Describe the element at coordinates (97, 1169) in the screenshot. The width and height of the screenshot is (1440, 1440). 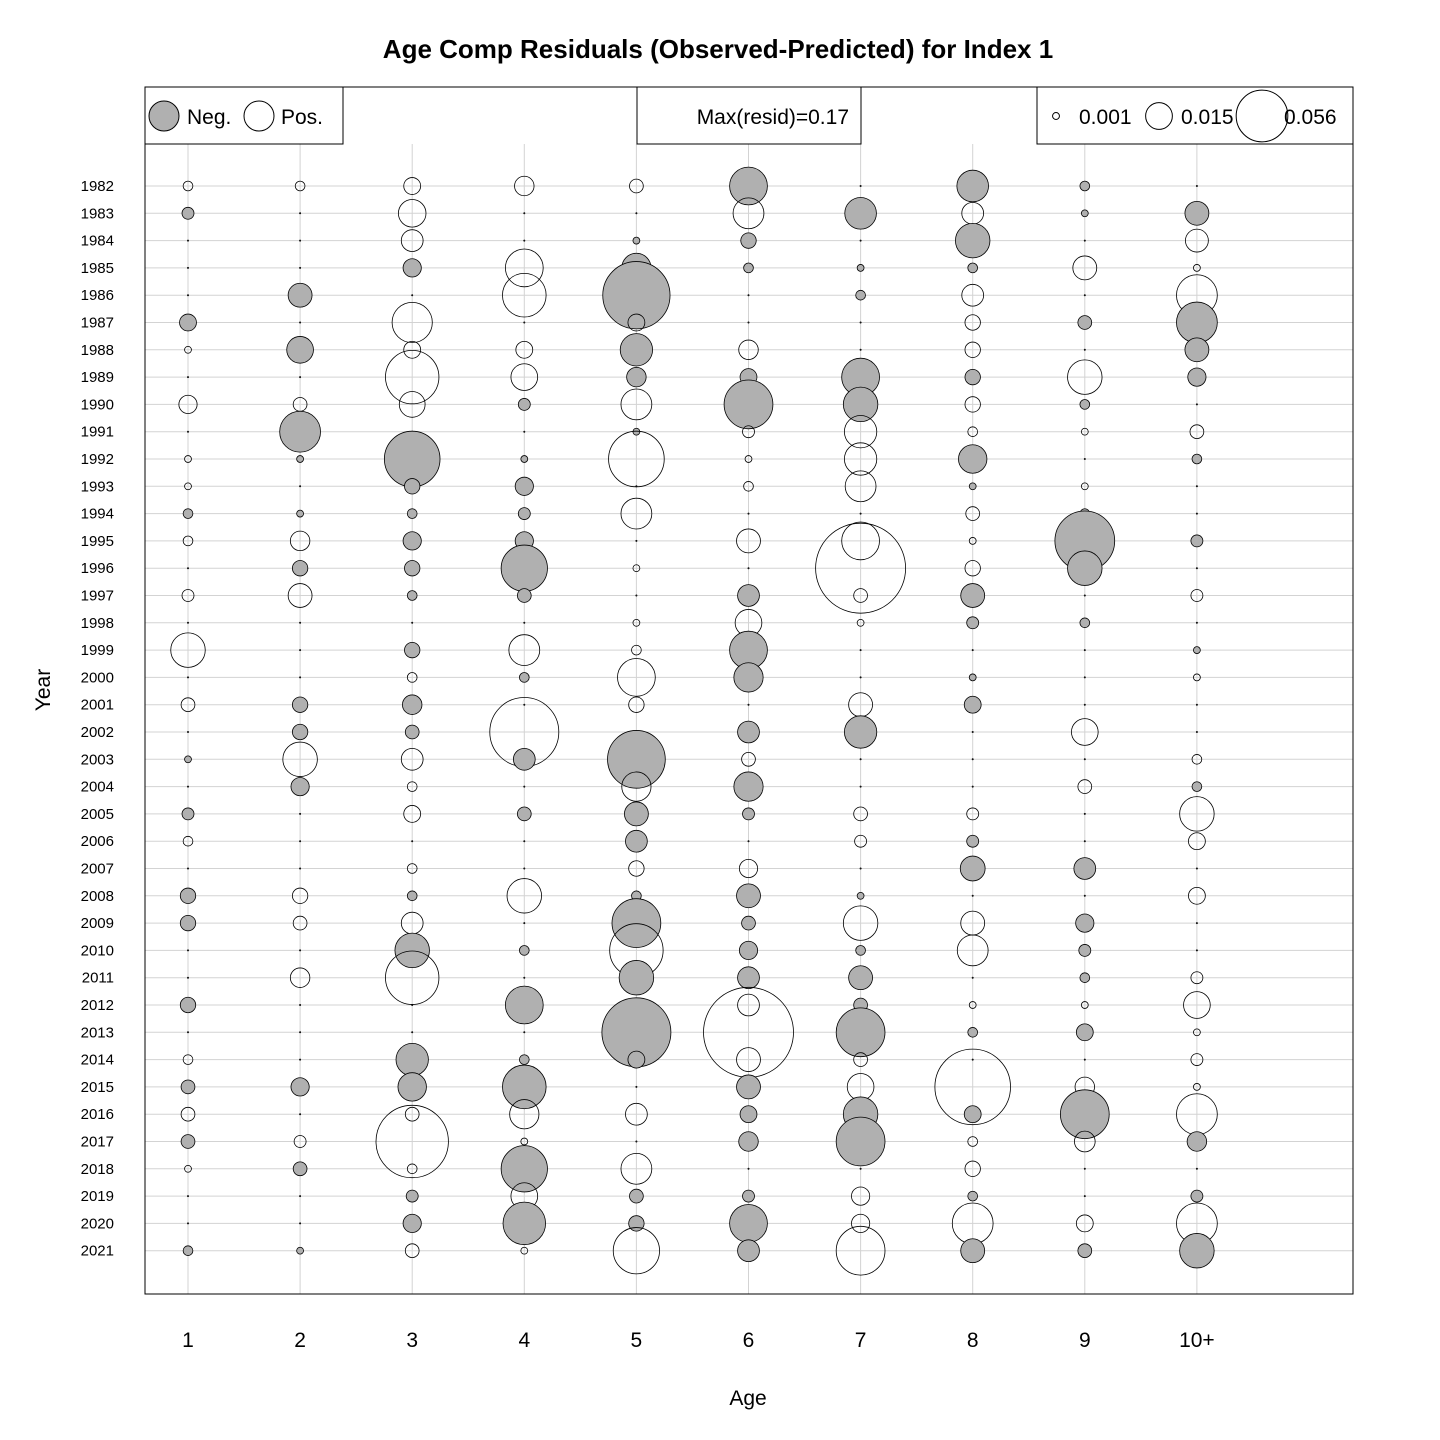
I see `y-tick-label: 2018` at that location.